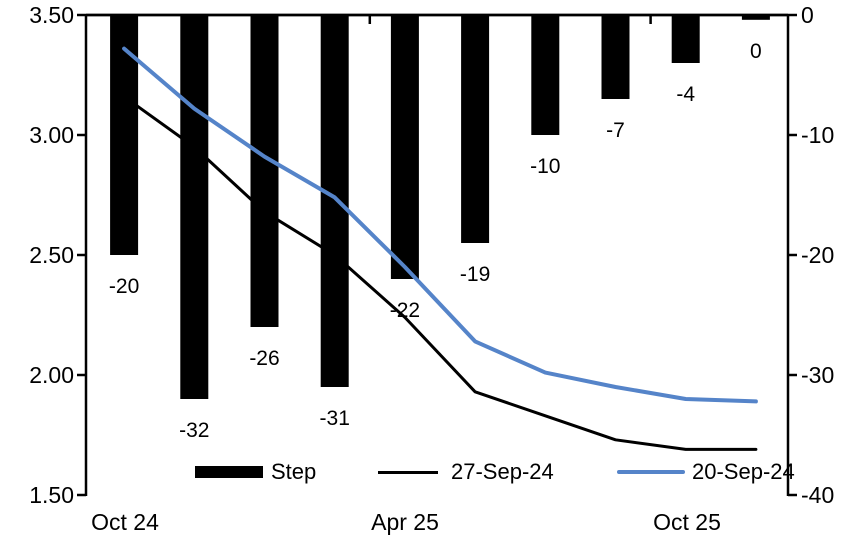  I want to click on bar-value-label: -10, so click(545, 166).